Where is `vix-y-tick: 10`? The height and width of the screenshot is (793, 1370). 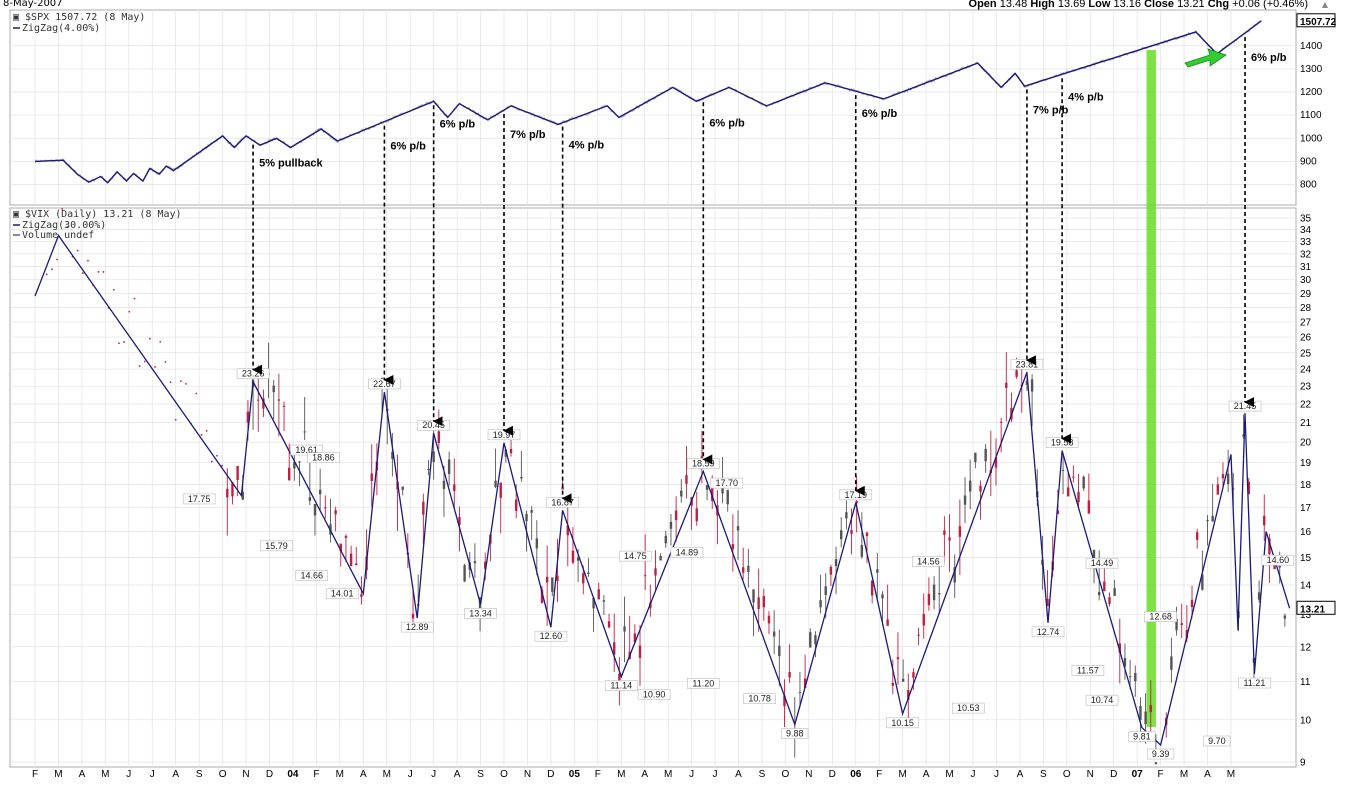
vix-y-tick: 10 is located at coordinates (1306, 720).